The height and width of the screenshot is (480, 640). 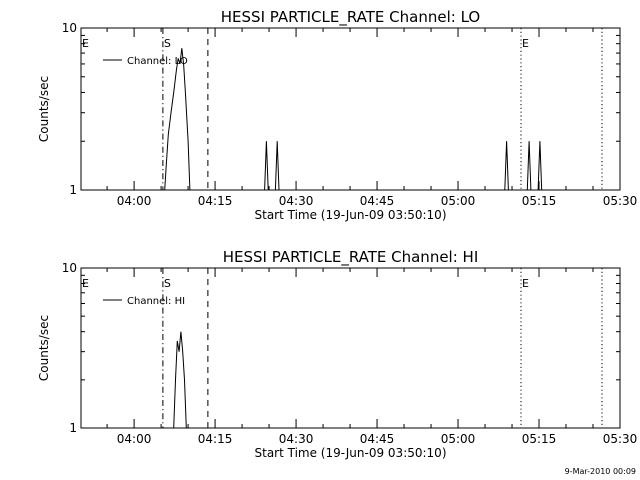 I want to click on legend-label: Channel: LO, so click(x=157, y=61).